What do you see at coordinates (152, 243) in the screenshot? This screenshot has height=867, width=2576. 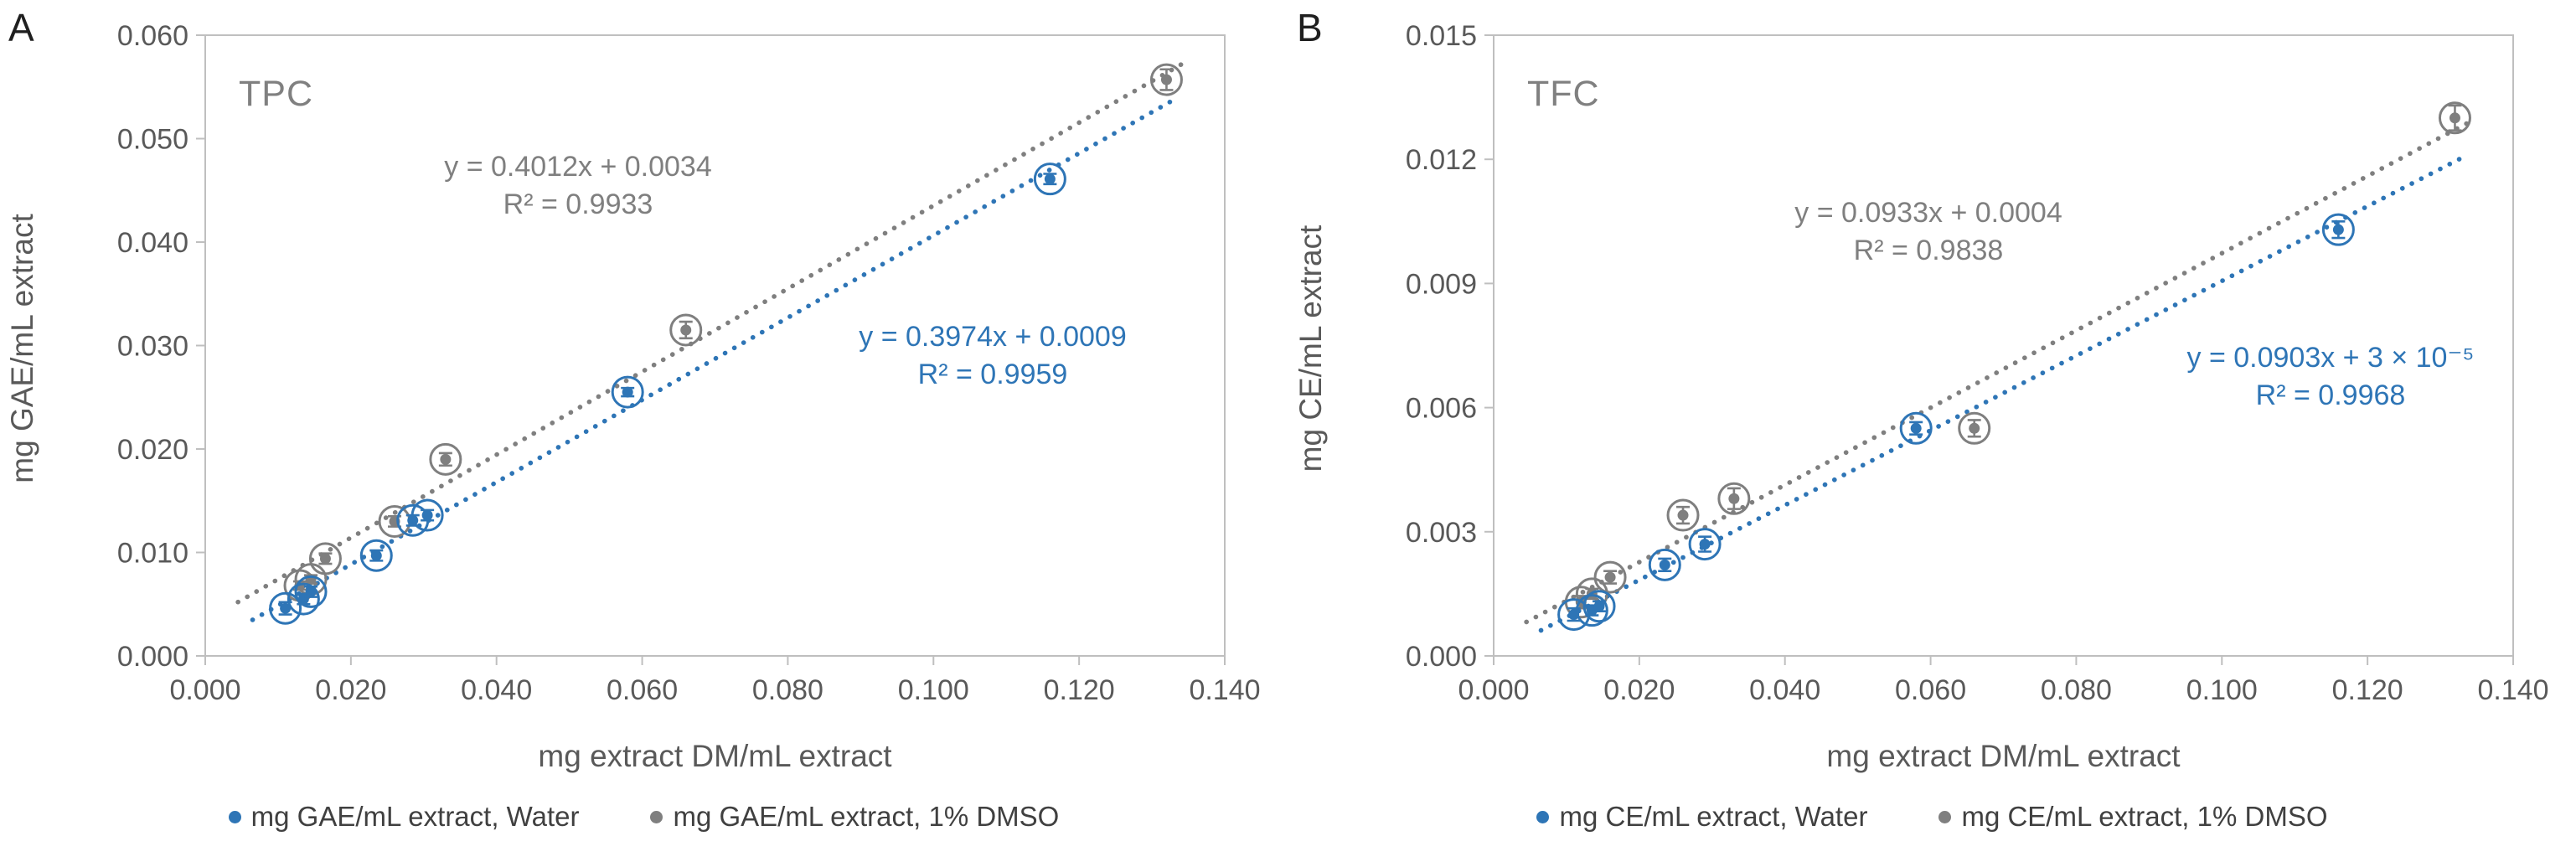 I see `y-tick-label: 0.040` at bounding box center [152, 243].